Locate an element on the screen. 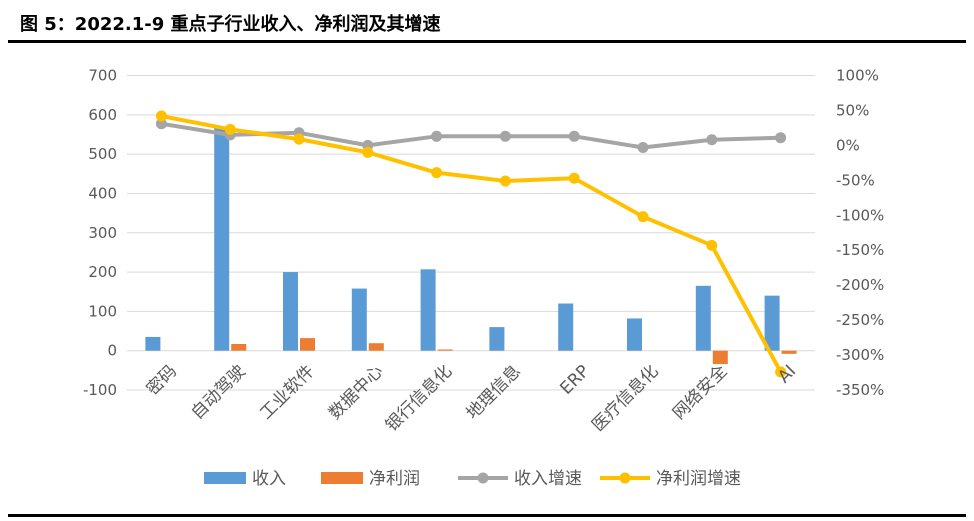 This screenshot has width=974, height=521. category-label: 地理信息 is located at coordinates (494, 392).